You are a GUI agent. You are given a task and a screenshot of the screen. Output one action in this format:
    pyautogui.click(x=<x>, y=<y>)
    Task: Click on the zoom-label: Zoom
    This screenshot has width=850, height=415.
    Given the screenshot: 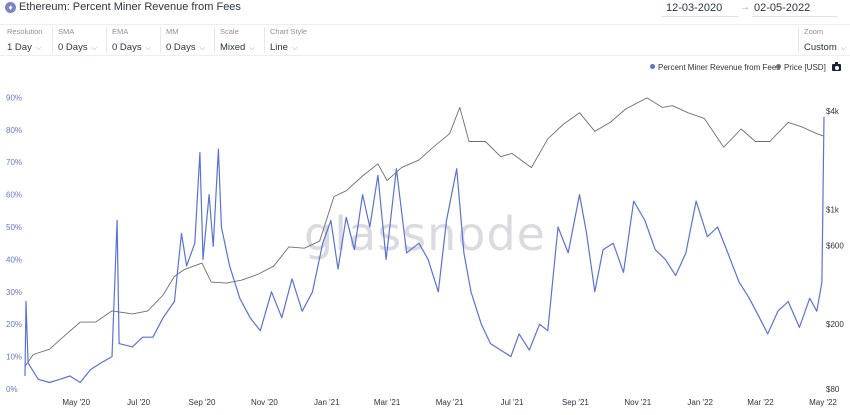 What is the action you would take?
    pyautogui.click(x=814, y=31)
    